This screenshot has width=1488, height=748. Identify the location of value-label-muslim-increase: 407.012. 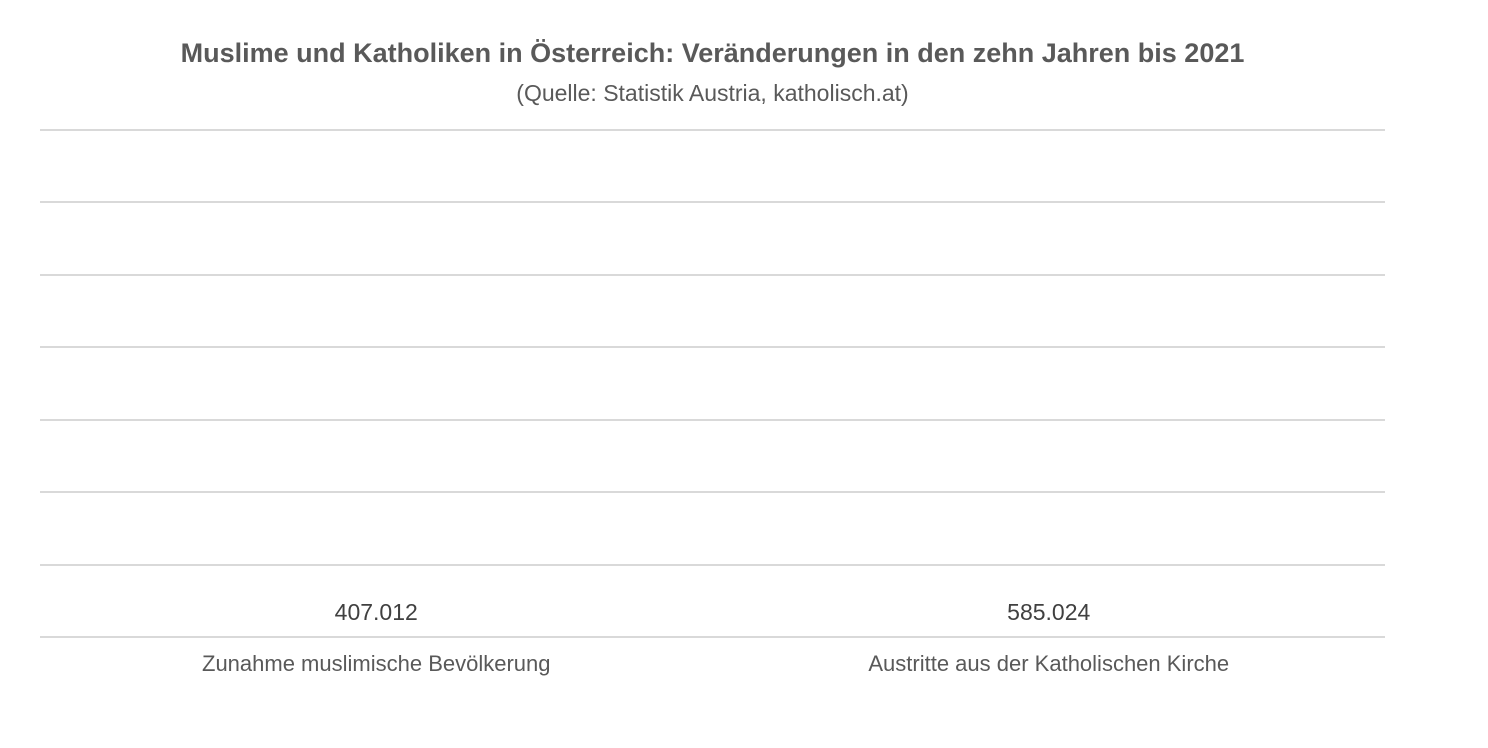
(376, 612).